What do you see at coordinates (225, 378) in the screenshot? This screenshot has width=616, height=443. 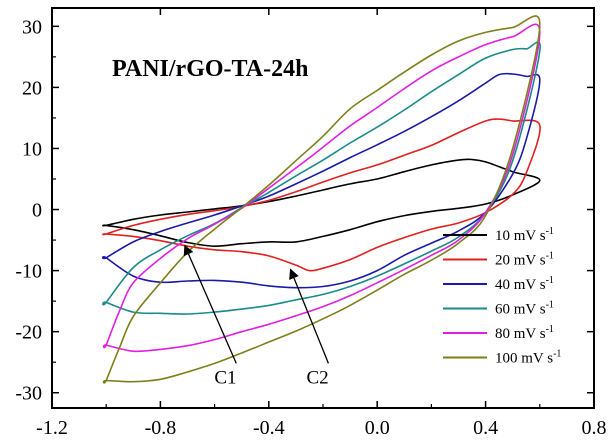 I see `annotation-label-c1: C1` at bounding box center [225, 378].